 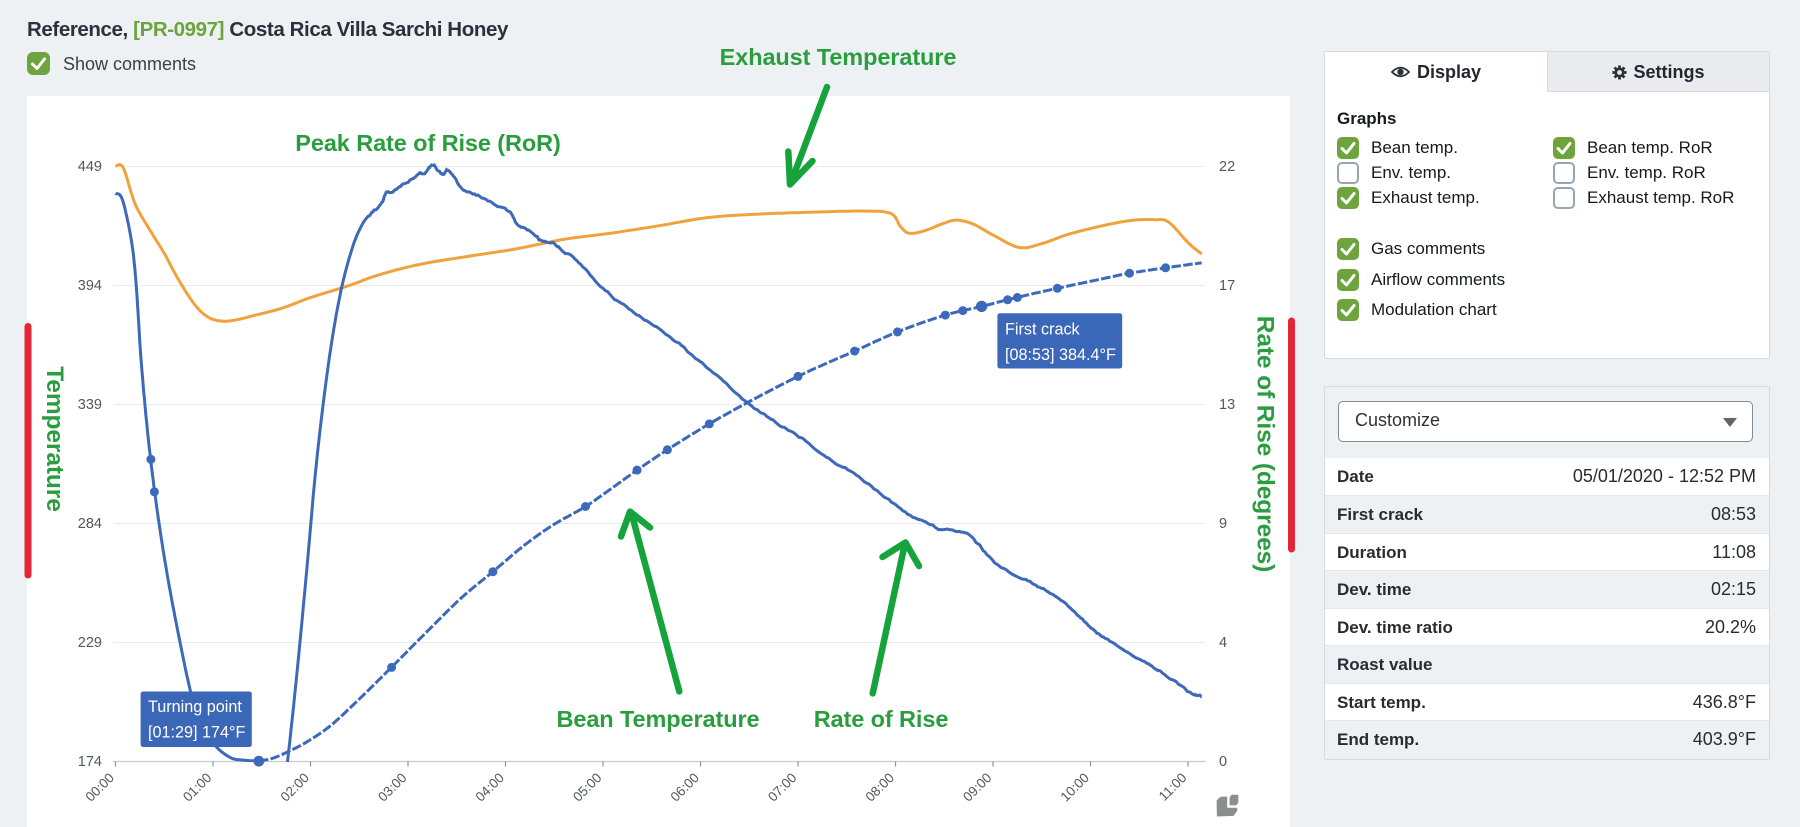 I want to click on svg-text: 394, so click(x=90, y=286).